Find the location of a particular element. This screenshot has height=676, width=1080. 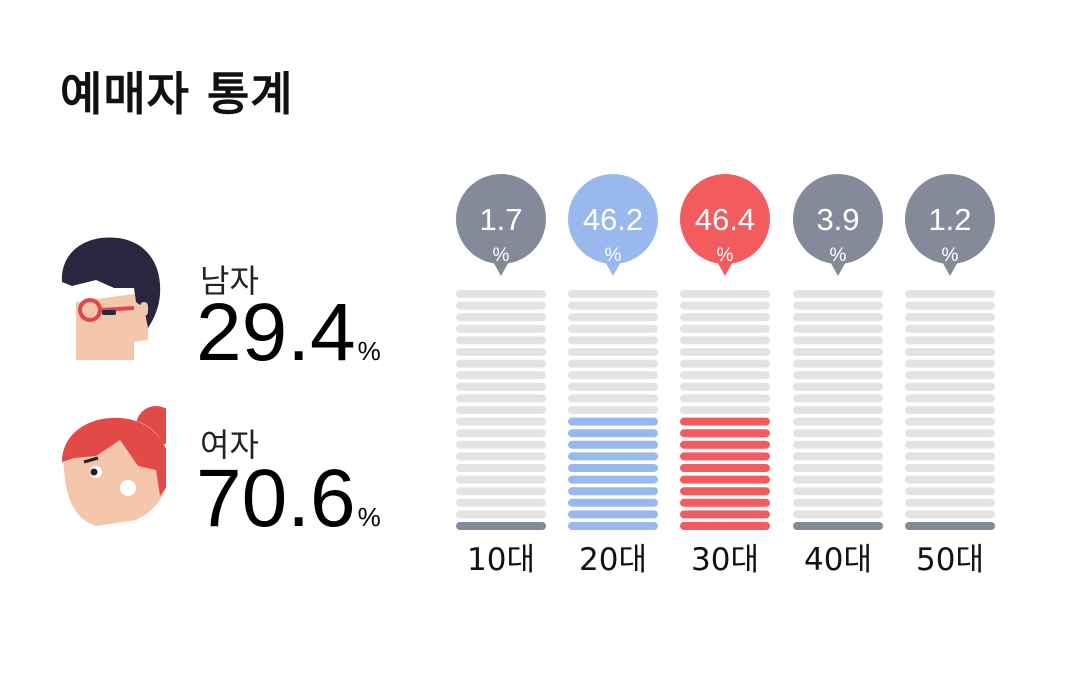

category-label-10대: 10대 is located at coordinates (501, 560).